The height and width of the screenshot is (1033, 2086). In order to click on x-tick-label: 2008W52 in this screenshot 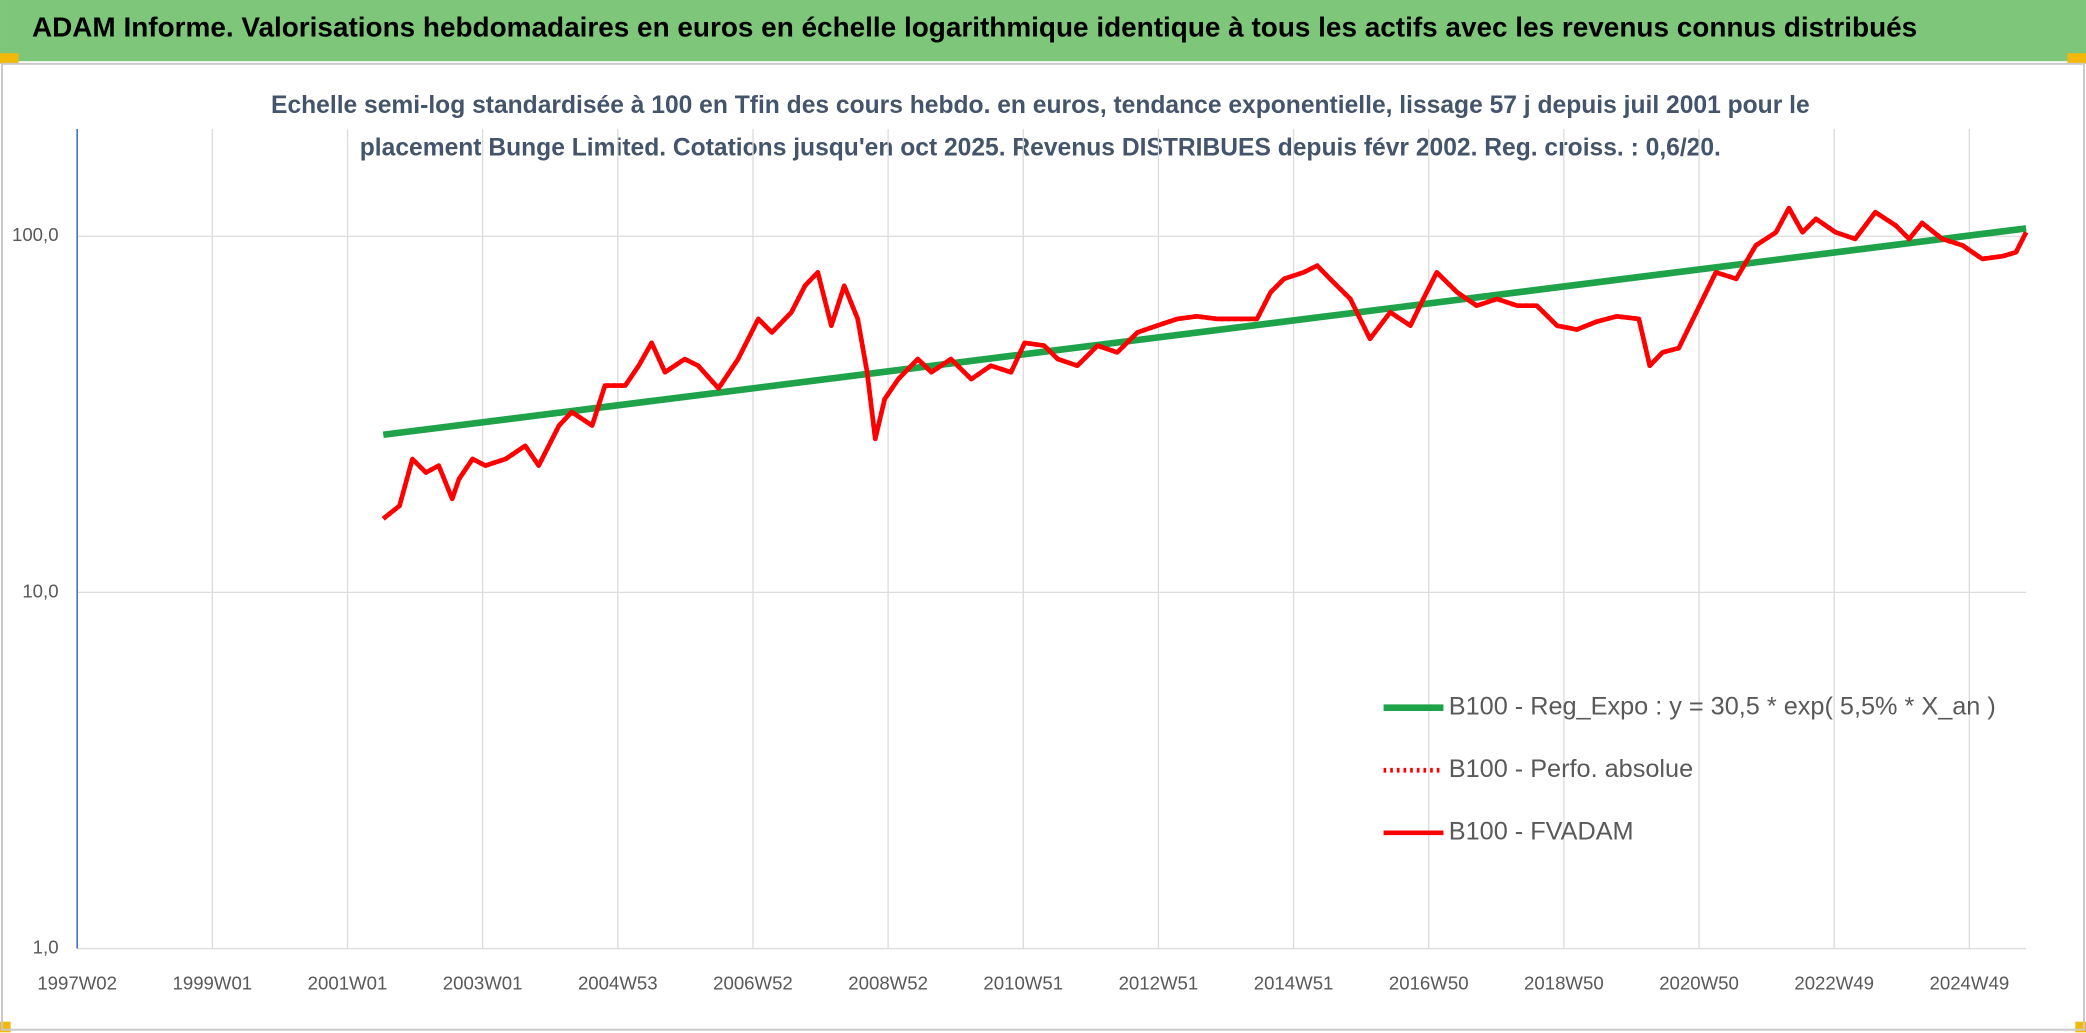, I will do `click(888, 982)`.